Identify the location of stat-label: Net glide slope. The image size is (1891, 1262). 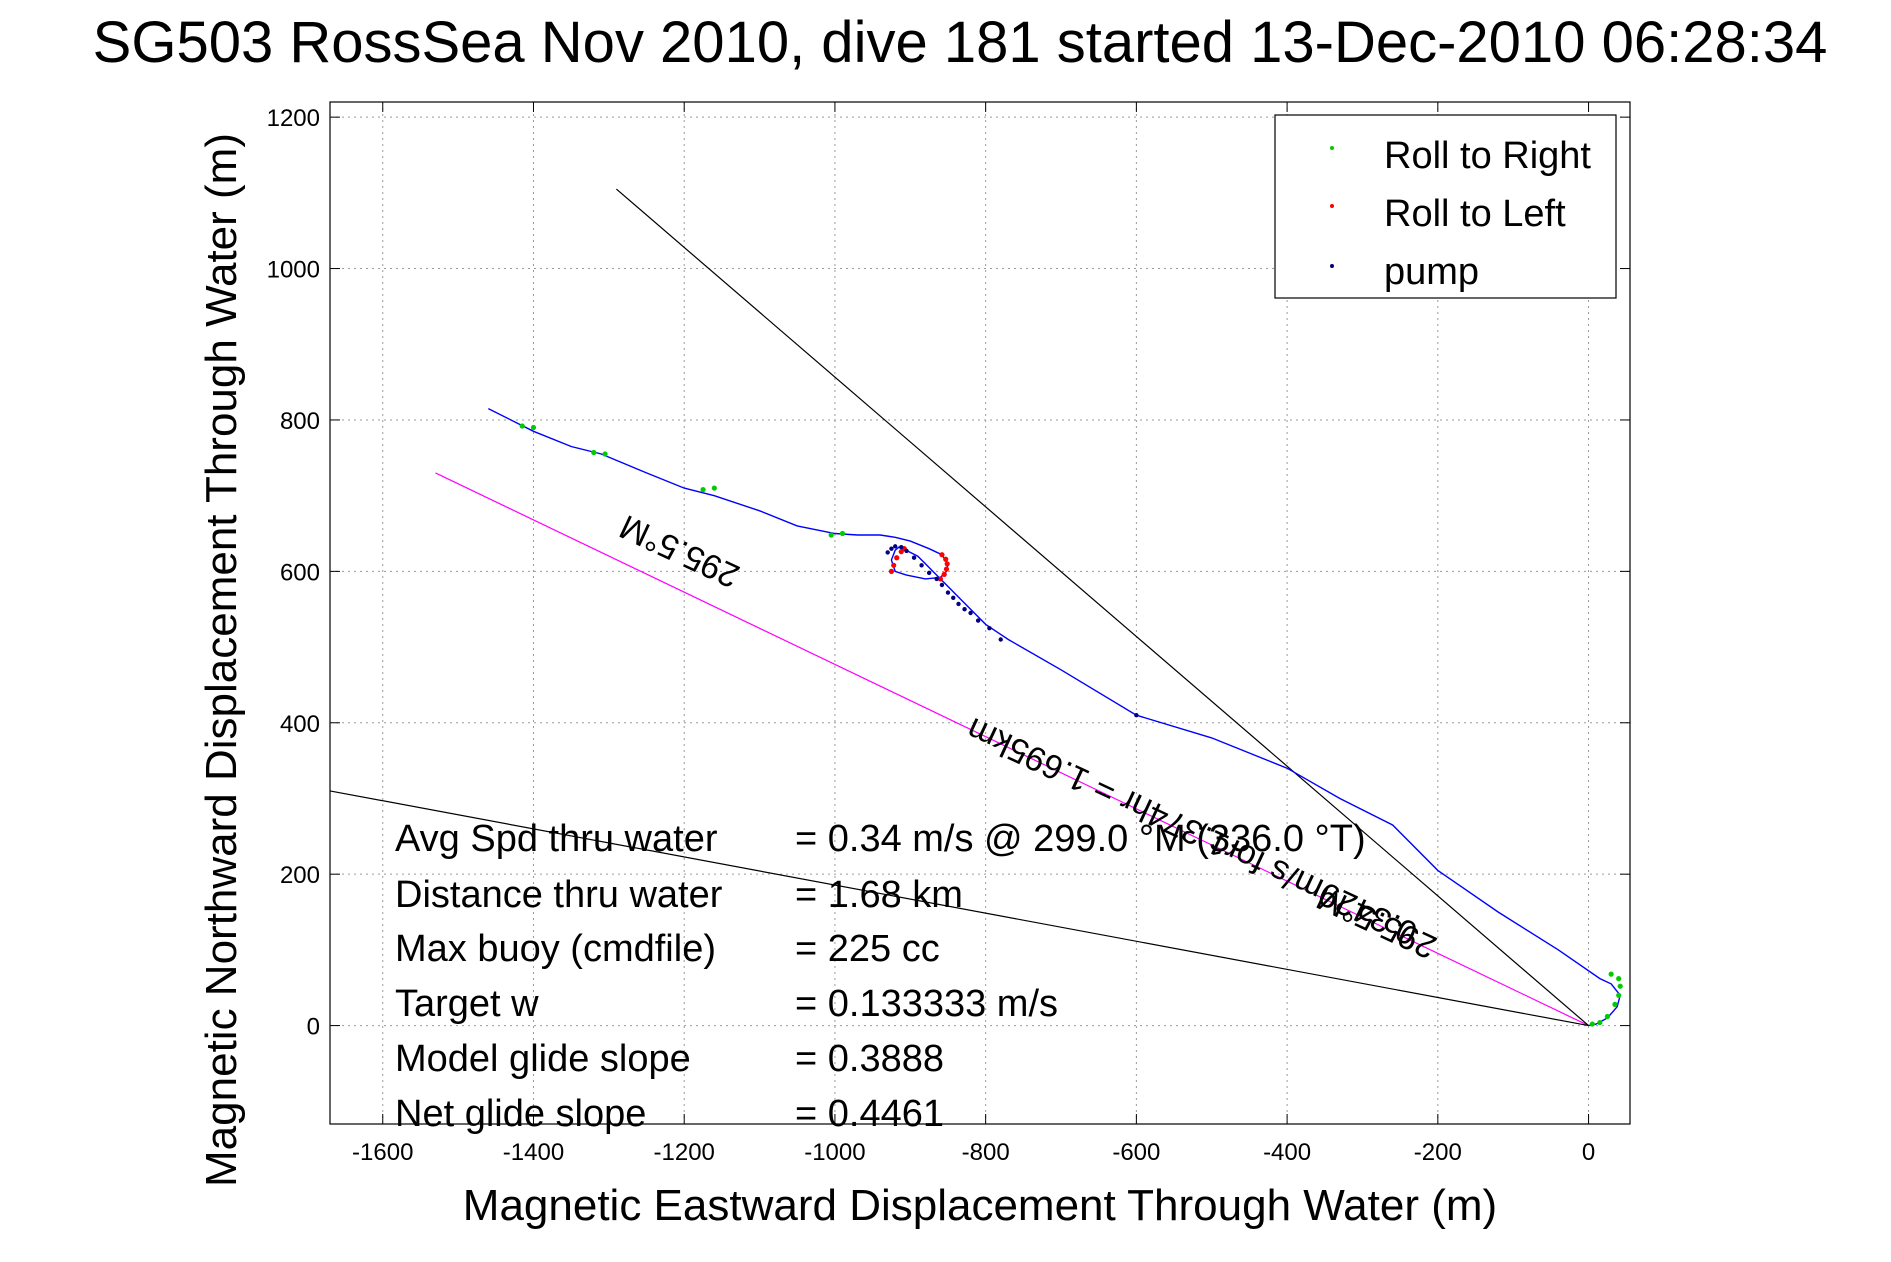
(520, 1114).